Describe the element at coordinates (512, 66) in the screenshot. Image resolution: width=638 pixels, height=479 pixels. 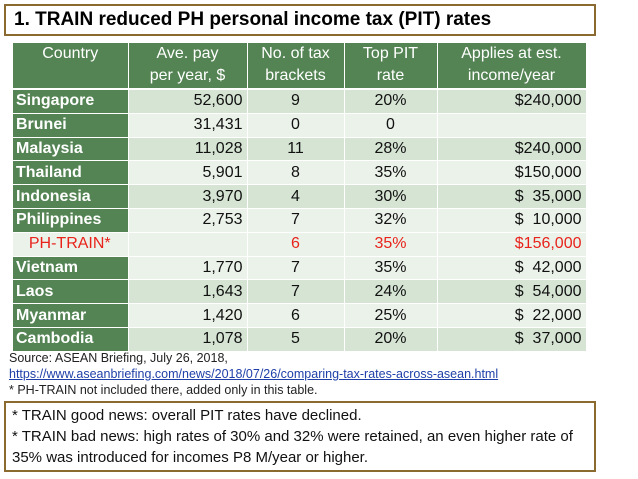
I see `header-applies-at: Applies at est. income/year` at that location.